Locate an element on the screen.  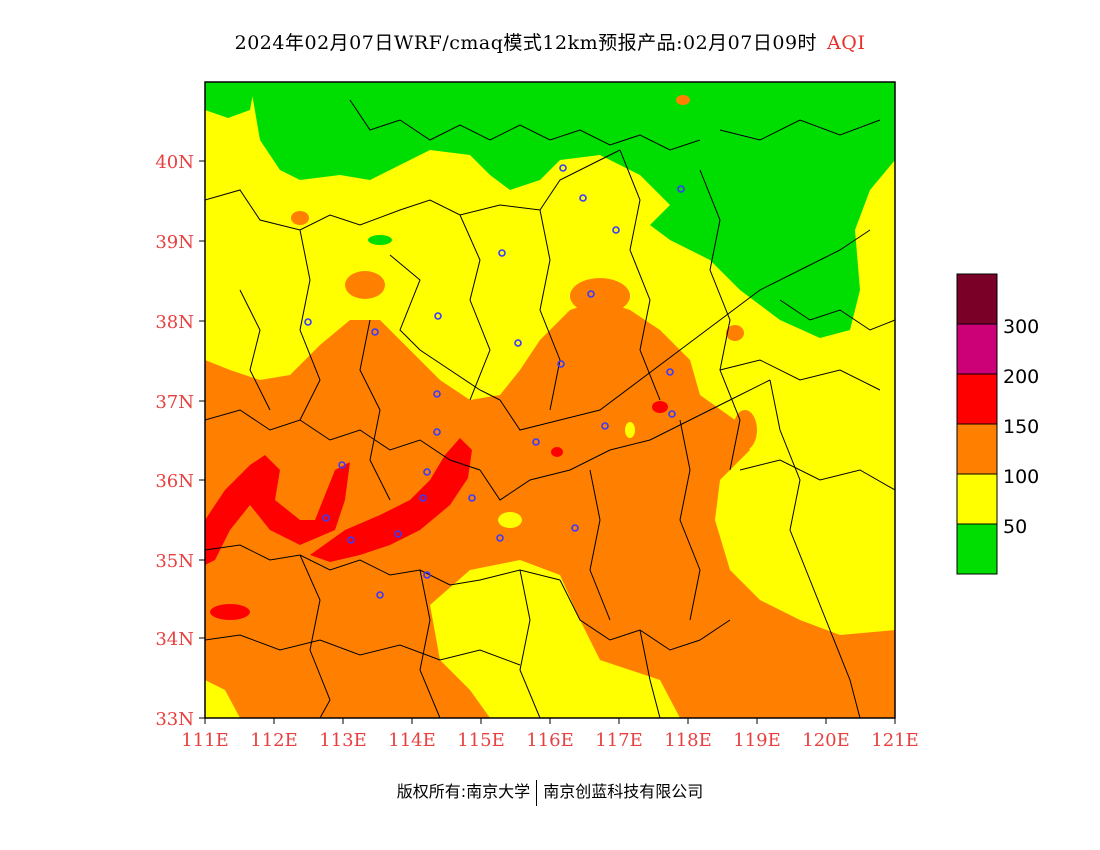
lat-label: 36N is located at coordinates (174, 481).